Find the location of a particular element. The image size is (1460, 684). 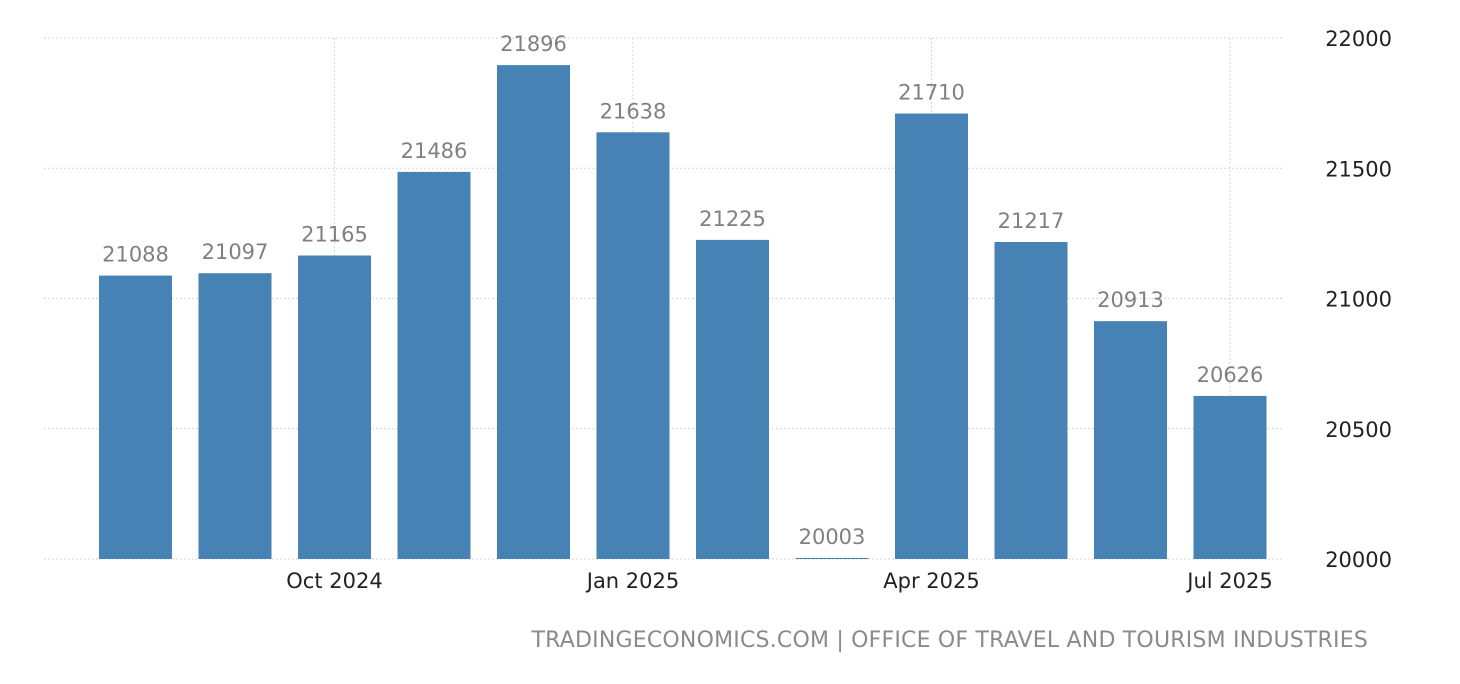

y-tick-label: 20000 is located at coordinates (1358, 560).